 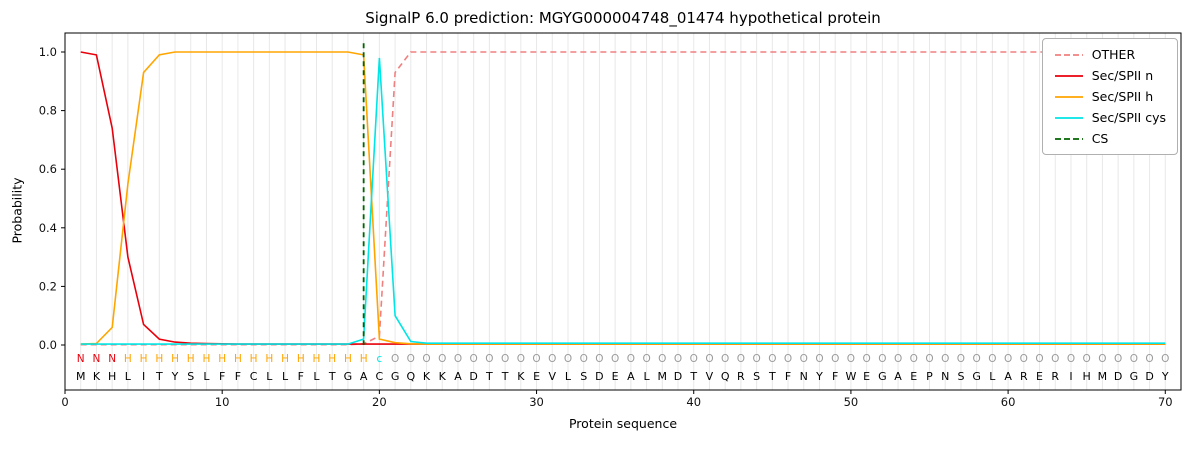 I want to click on svg-text: P, so click(x=929, y=376).